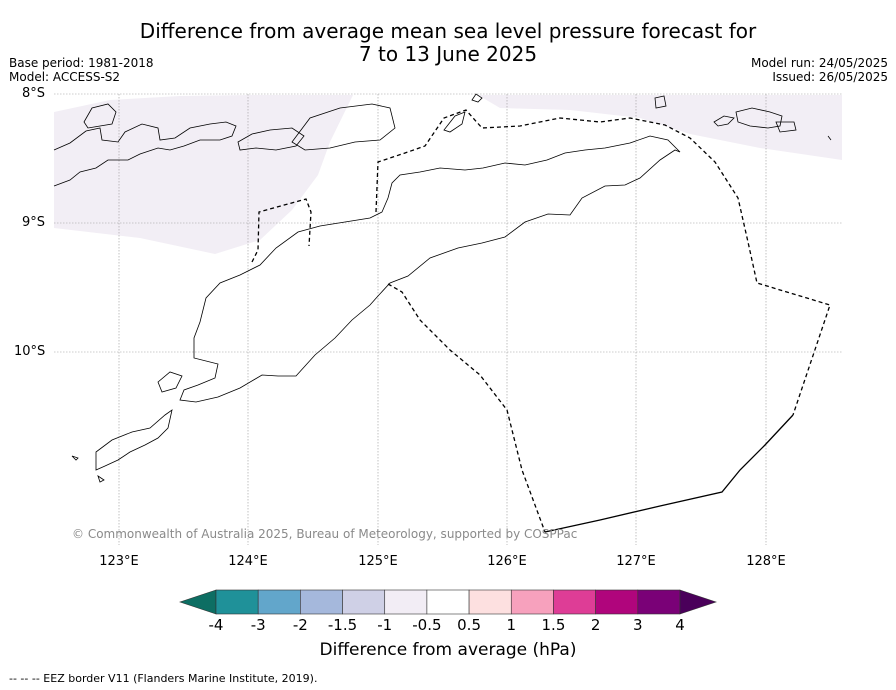 The width and height of the screenshot is (896, 690). I want to click on lon-label-125e: 125°E, so click(378, 561).